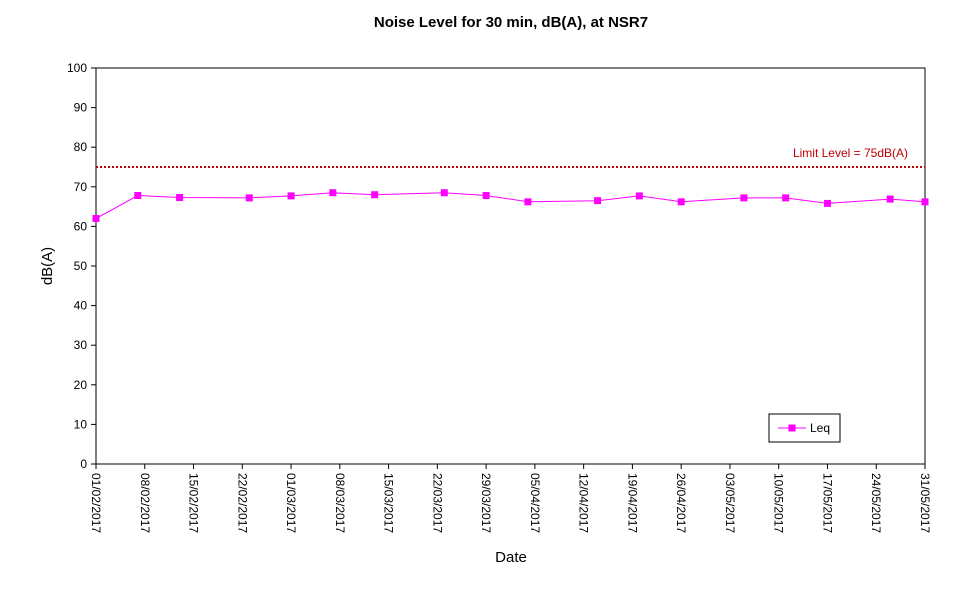 Image resolution: width=967 pixels, height=590 pixels. I want to click on x-tick-label: 10/05/2017, so click(779, 503).